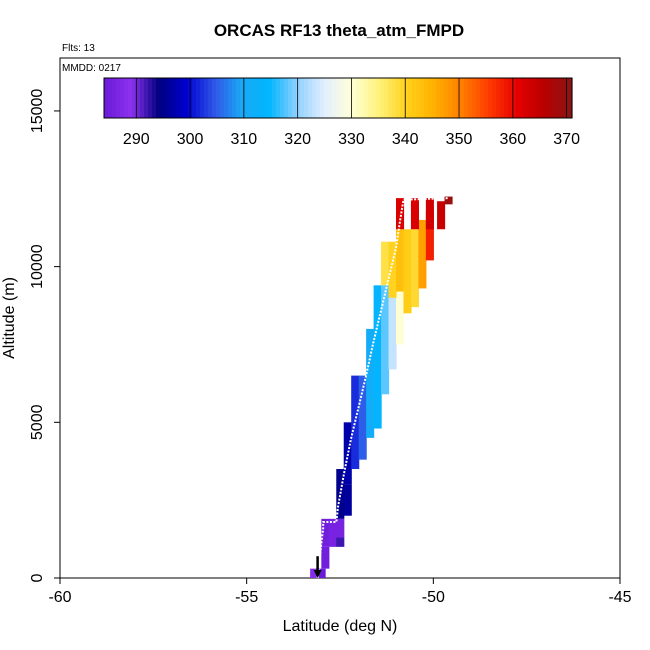 The image size is (650, 650). I want to click on x-axis-label: Latitude (deg N), so click(340, 626).